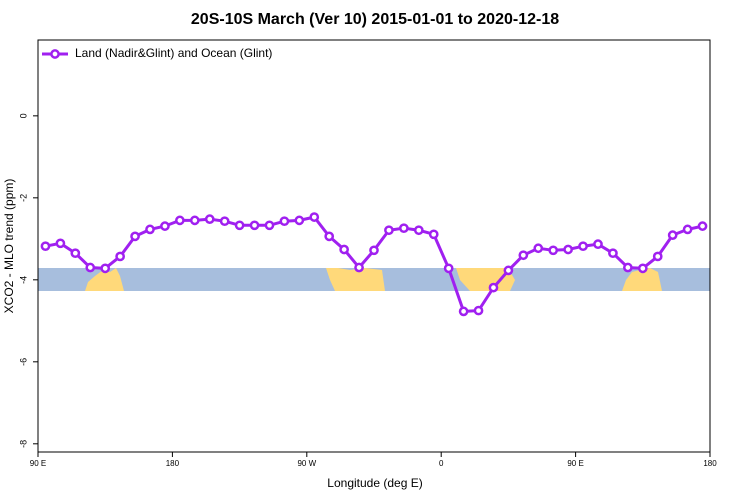 Image resolution: width=750 pixels, height=500 pixels. Describe the element at coordinates (373, 279) in the screenshot. I see `land-shapes` at that location.